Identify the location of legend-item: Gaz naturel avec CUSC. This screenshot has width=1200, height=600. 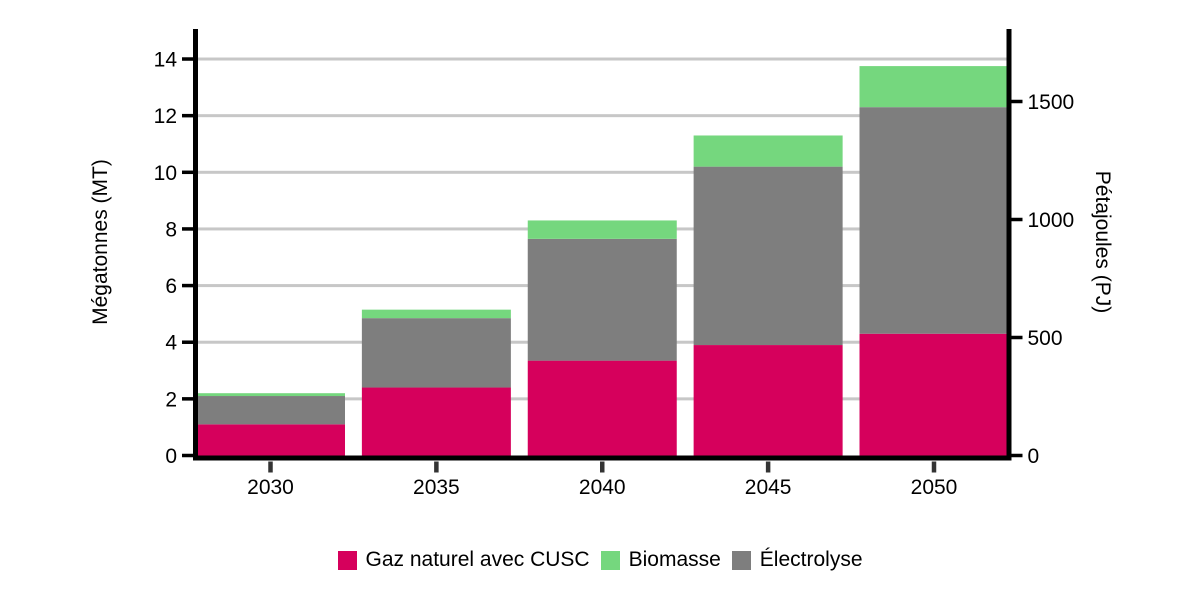
(463, 560).